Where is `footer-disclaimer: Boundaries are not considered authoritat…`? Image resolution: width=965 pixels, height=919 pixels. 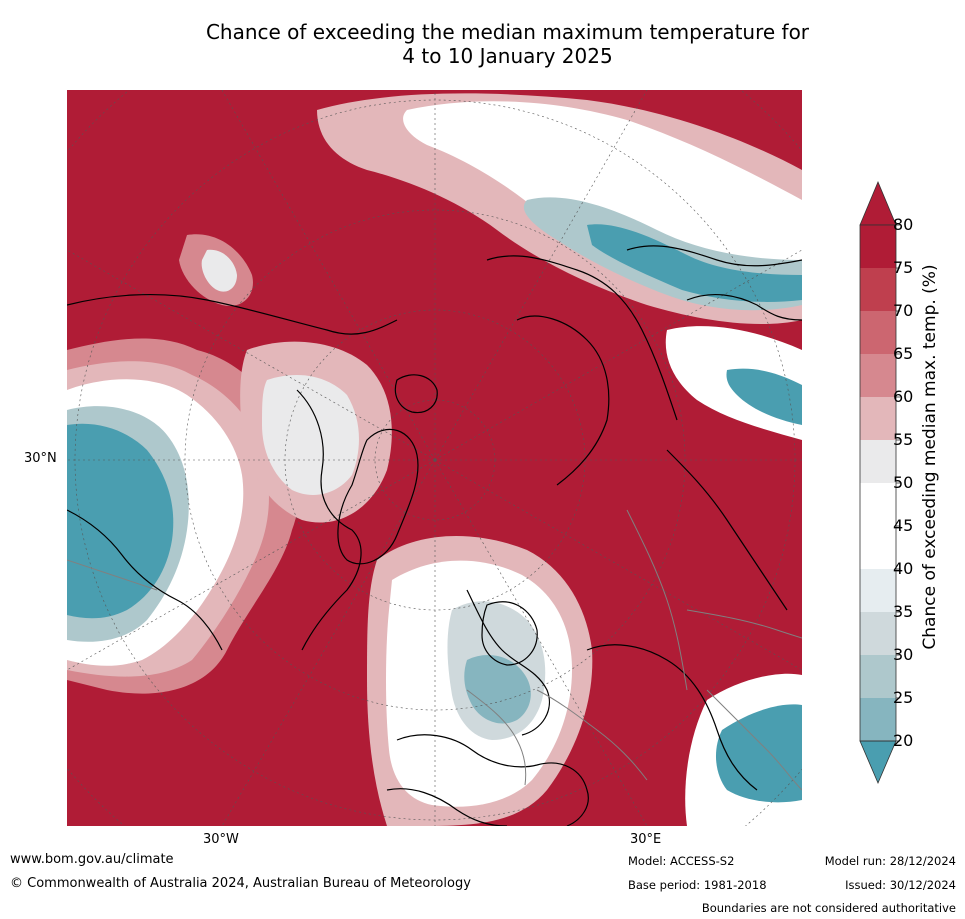 footer-disclaimer: Boundaries are not considered authoritat… is located at coordinates (828, 908).